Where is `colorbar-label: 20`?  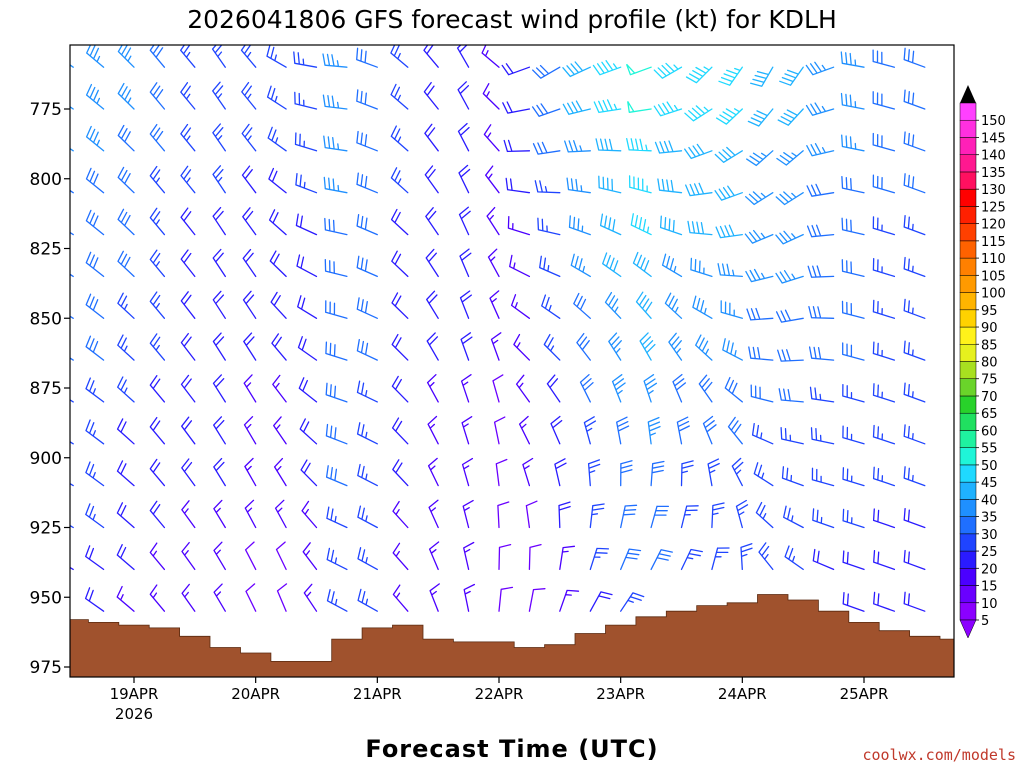 colorbar-label: 20 is located at coordinates (989, 569).